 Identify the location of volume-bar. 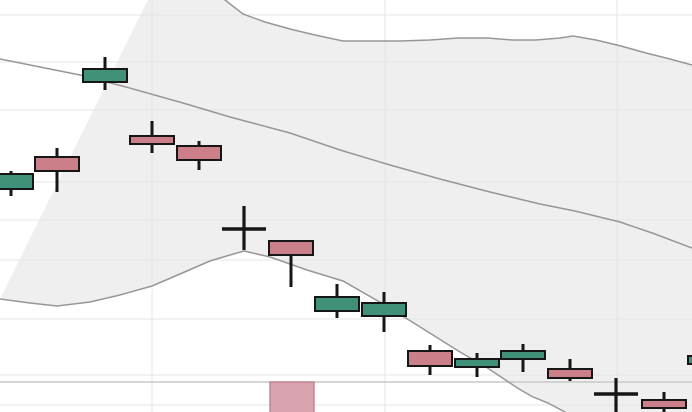
(292, 396).